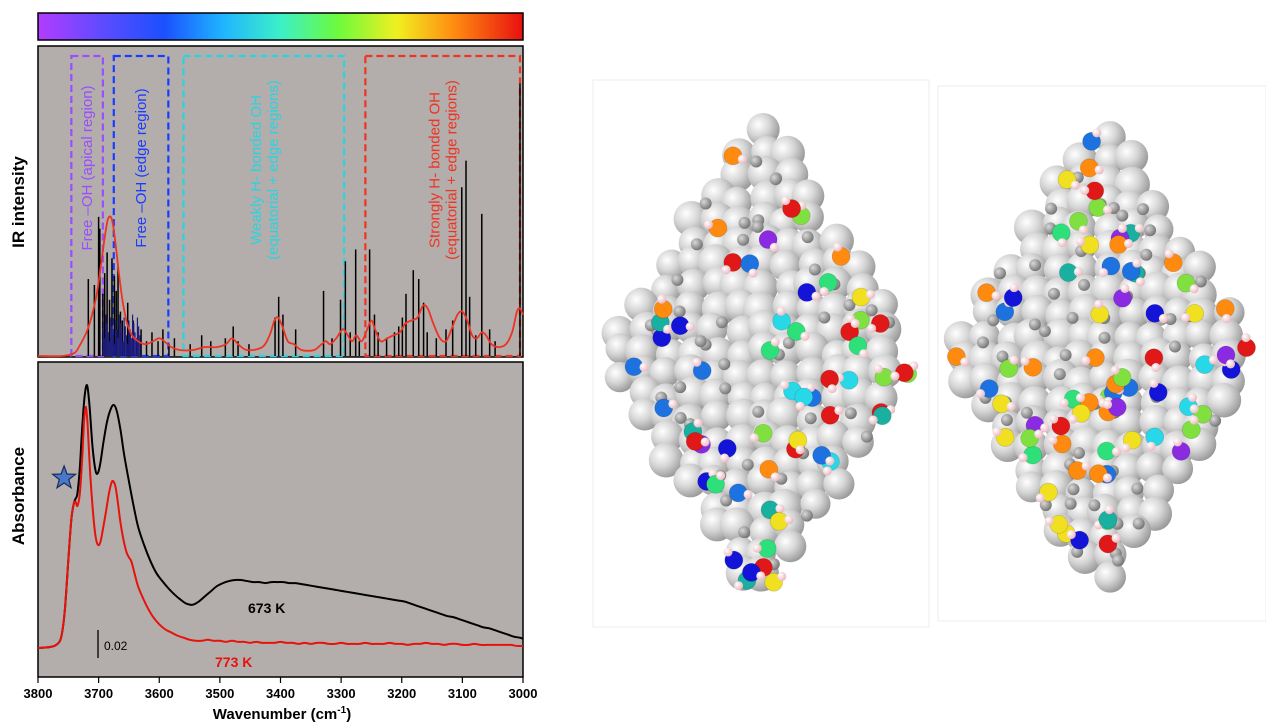 The height and width of the screenshot is (723, 1266). I want to click on x-axis: 3800 3700 3600 3500 3400 3300 3200 3100 3000, so click(281, 689).